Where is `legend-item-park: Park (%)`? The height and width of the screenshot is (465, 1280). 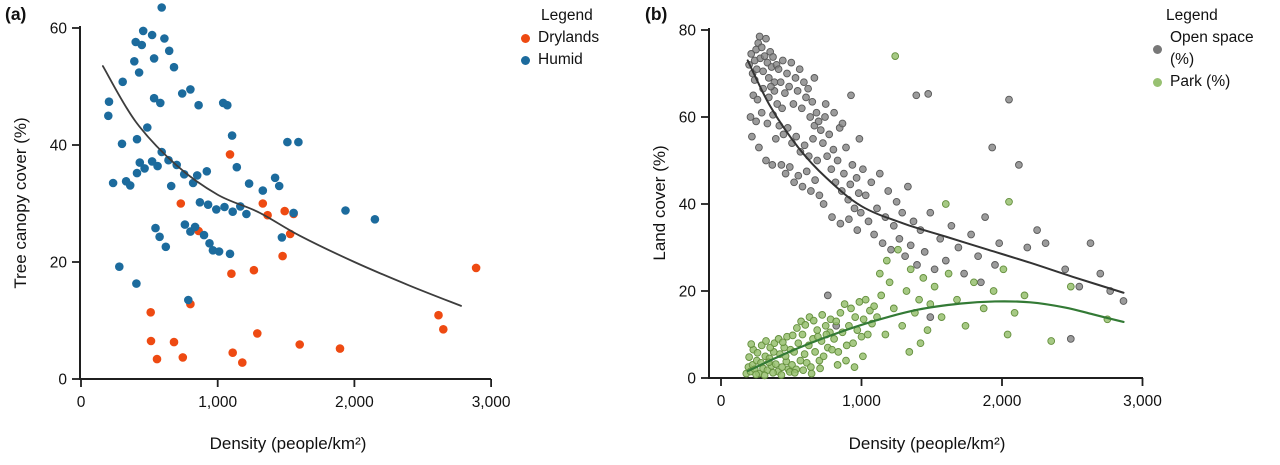
legend-item-park: Park (%) is located at coordinates (1216, 82).